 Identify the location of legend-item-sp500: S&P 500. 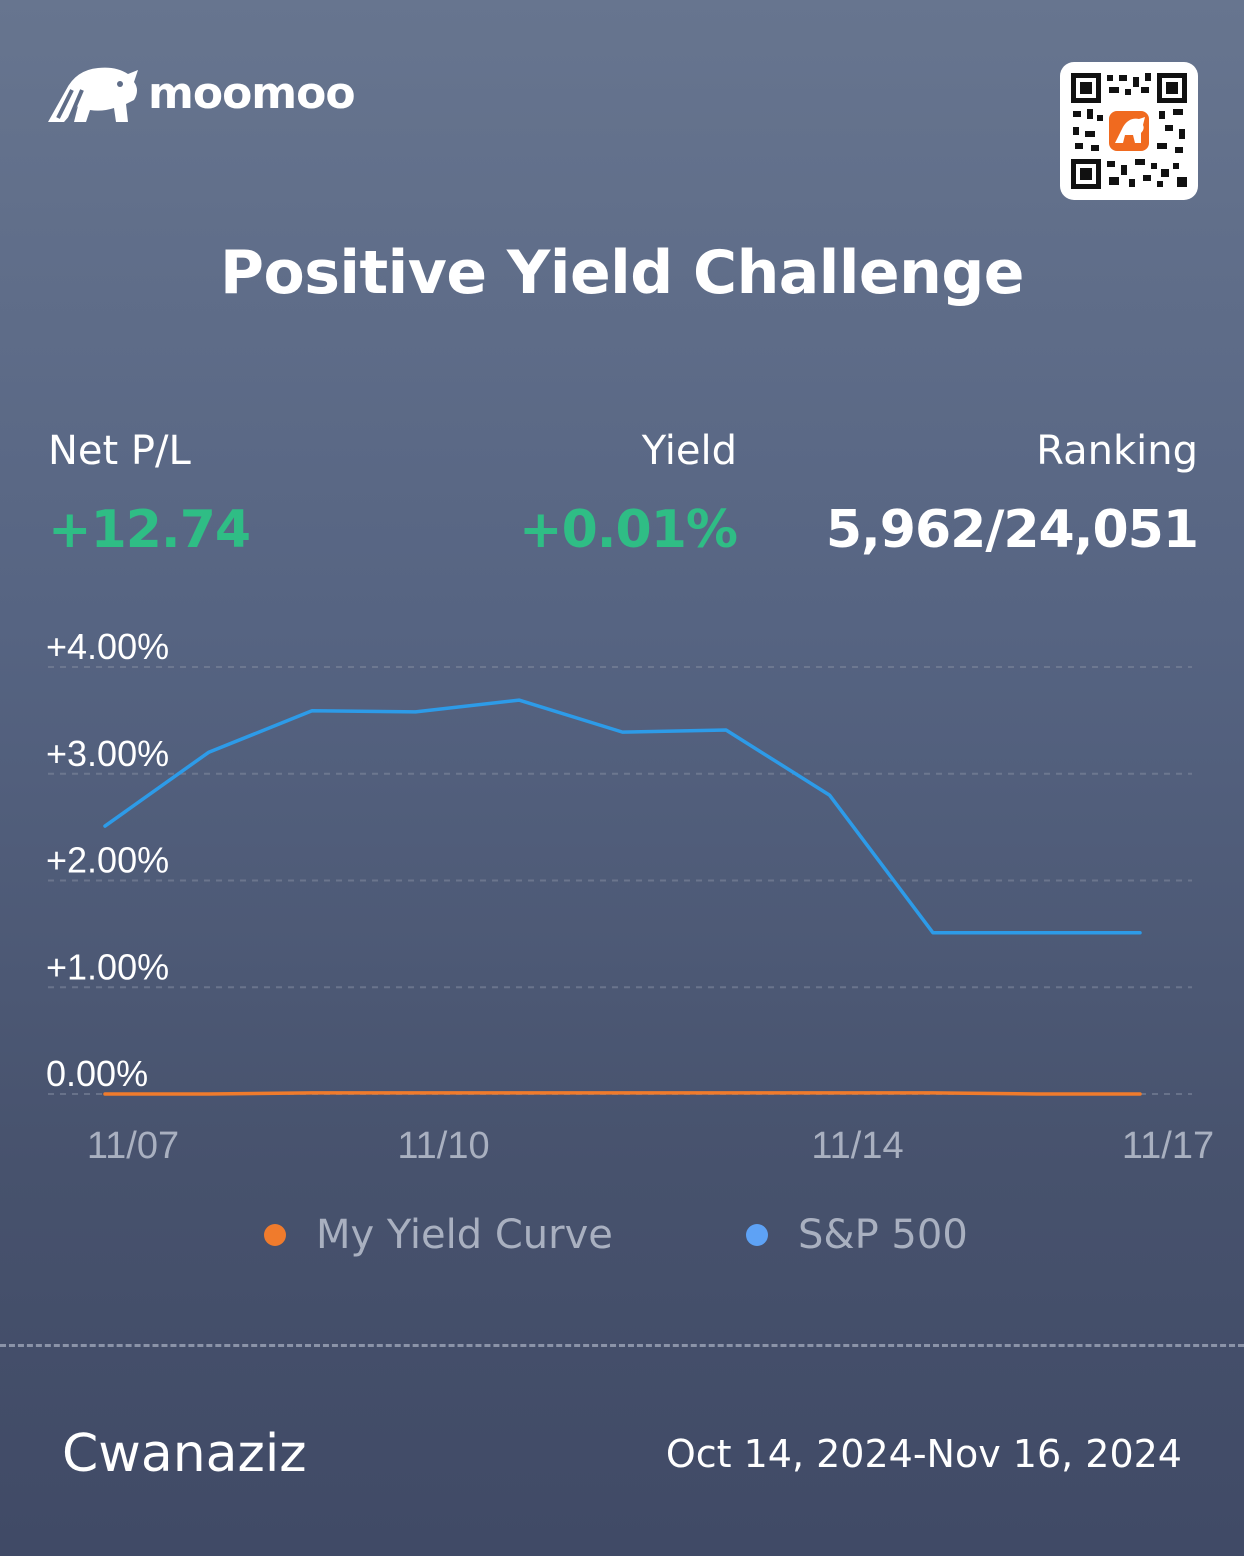
(857, 1235).